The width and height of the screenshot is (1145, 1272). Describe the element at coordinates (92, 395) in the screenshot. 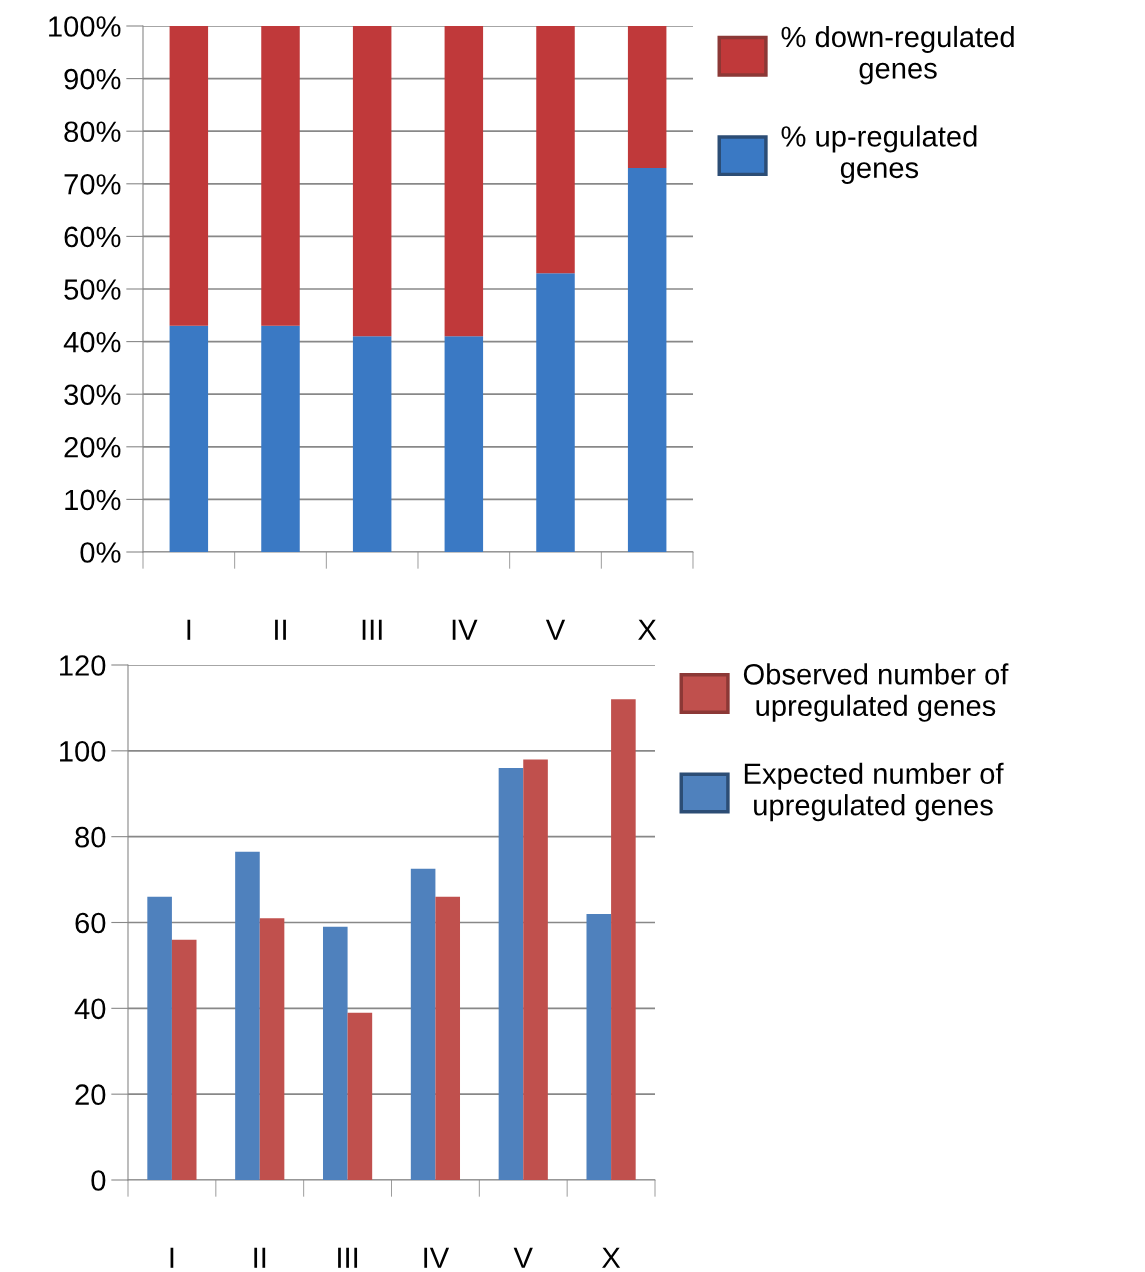

I see `y-tick-label: 30%` at that location.